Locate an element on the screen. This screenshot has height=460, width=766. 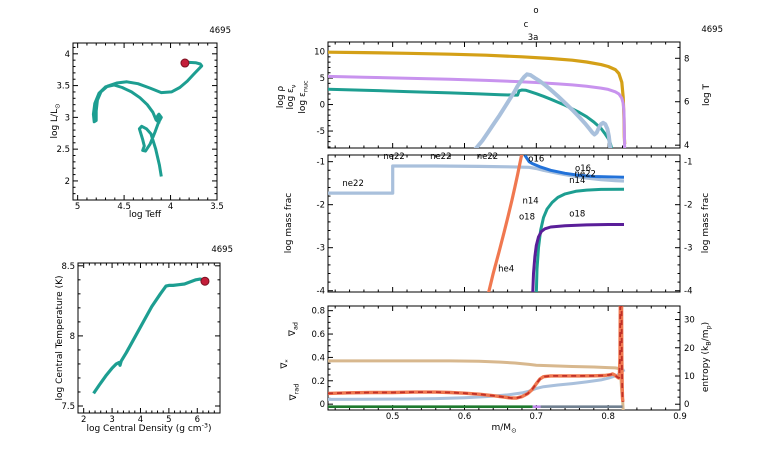
profile-gradients-x-axis-label: m/M⊙ is located at coordinates (504, 429).